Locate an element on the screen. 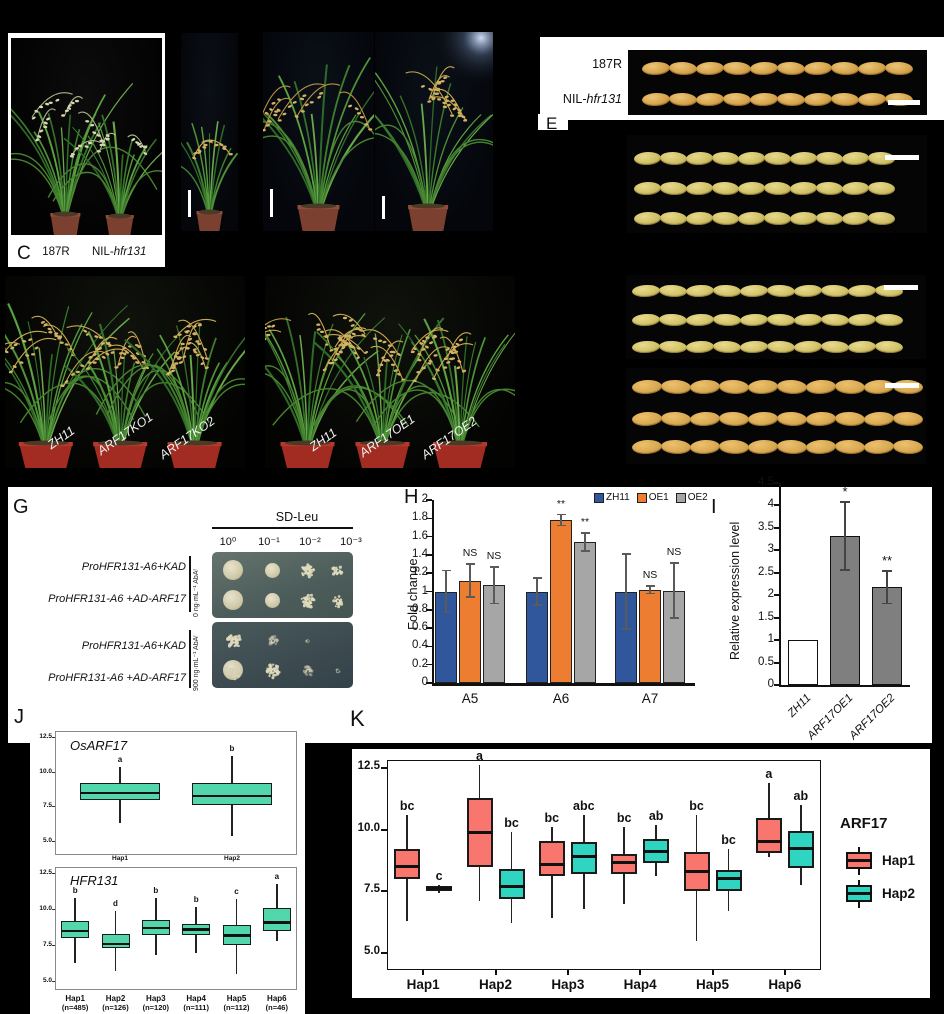 The width and height of the screenshot is (944, 1014). y-tick-label: 2 is located at coordinates (770, 594).